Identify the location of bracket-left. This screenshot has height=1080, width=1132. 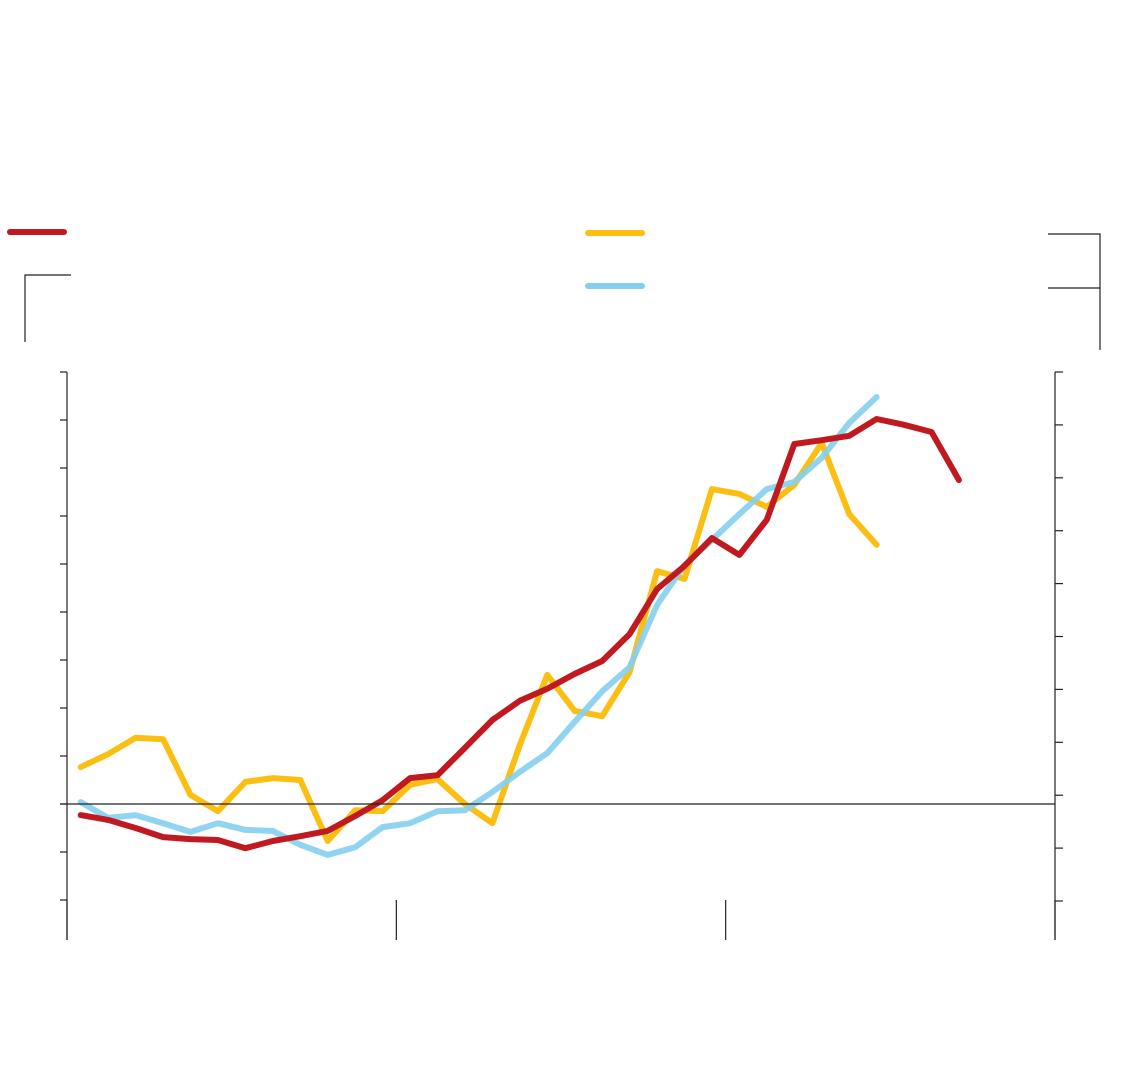
(47, 308).